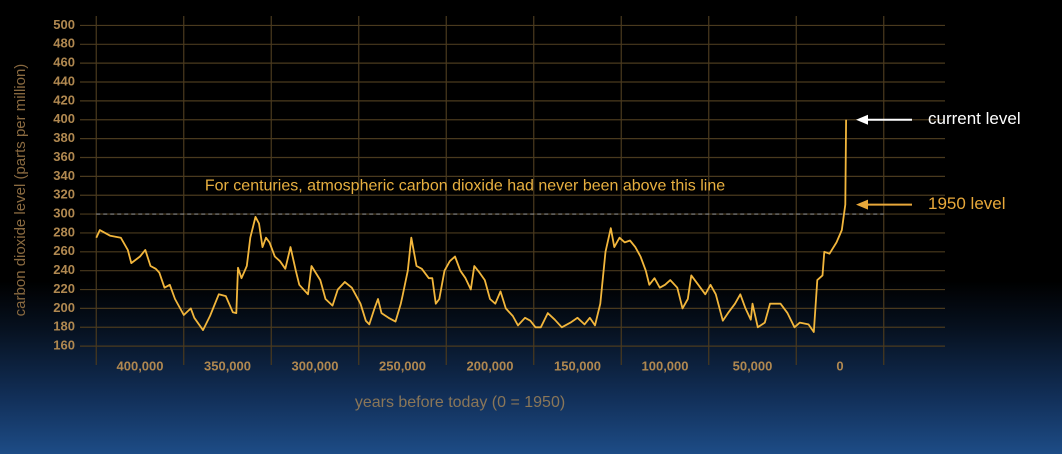  What do you see at coordinates (64, 24) in the screenshot?
I see `y-tick-label: 500` at bounding box center [64, 24].